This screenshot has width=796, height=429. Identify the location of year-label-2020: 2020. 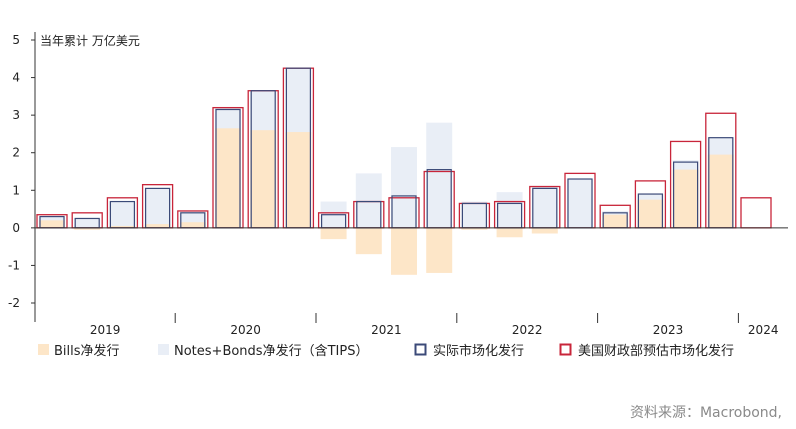
(245, 330).